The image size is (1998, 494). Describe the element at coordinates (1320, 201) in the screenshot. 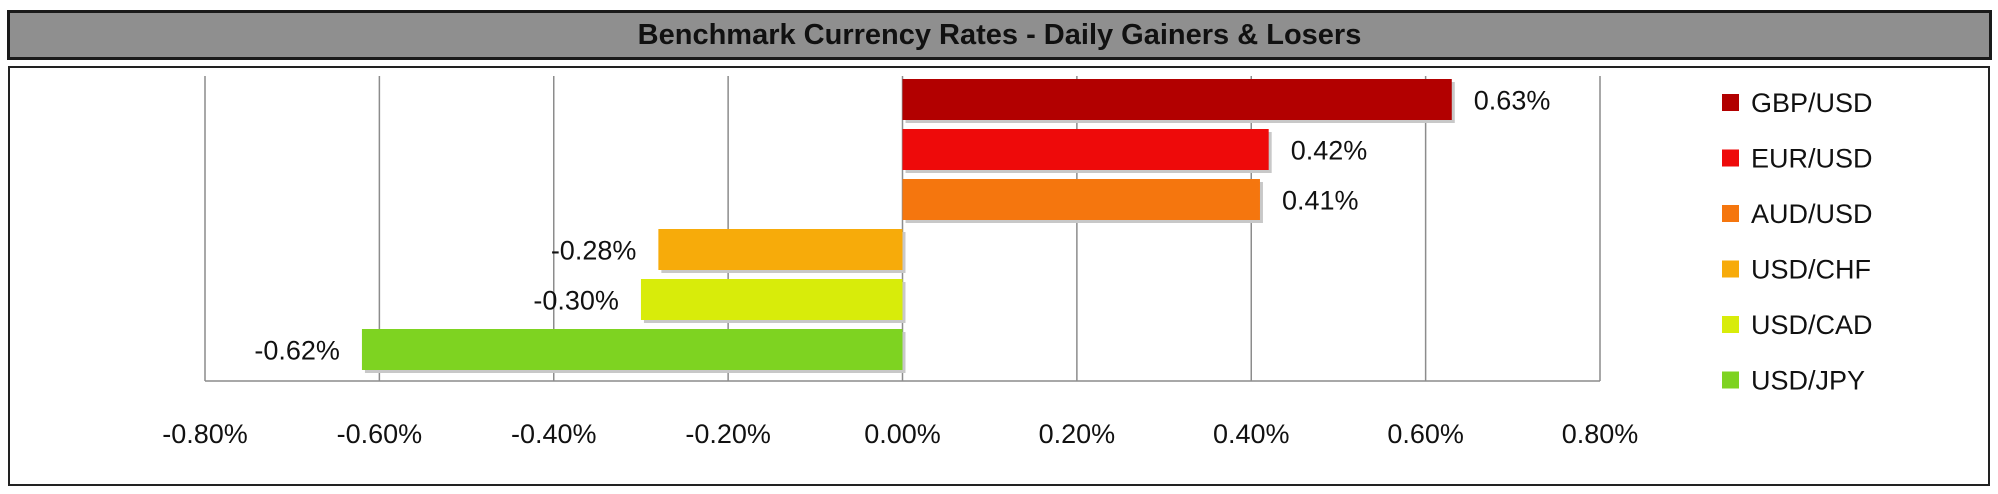

I see `data-label: 0.41%` at that location.